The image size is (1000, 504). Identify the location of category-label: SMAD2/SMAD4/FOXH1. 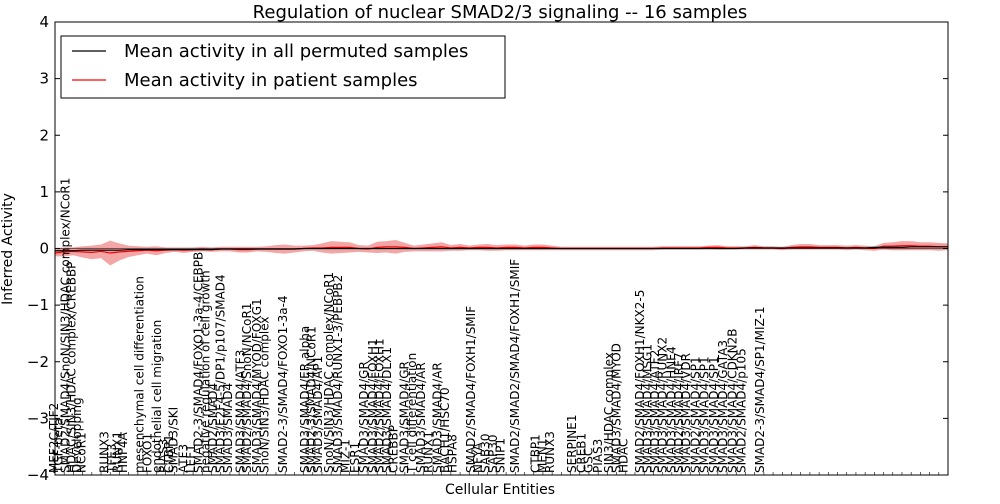
(380, 405).